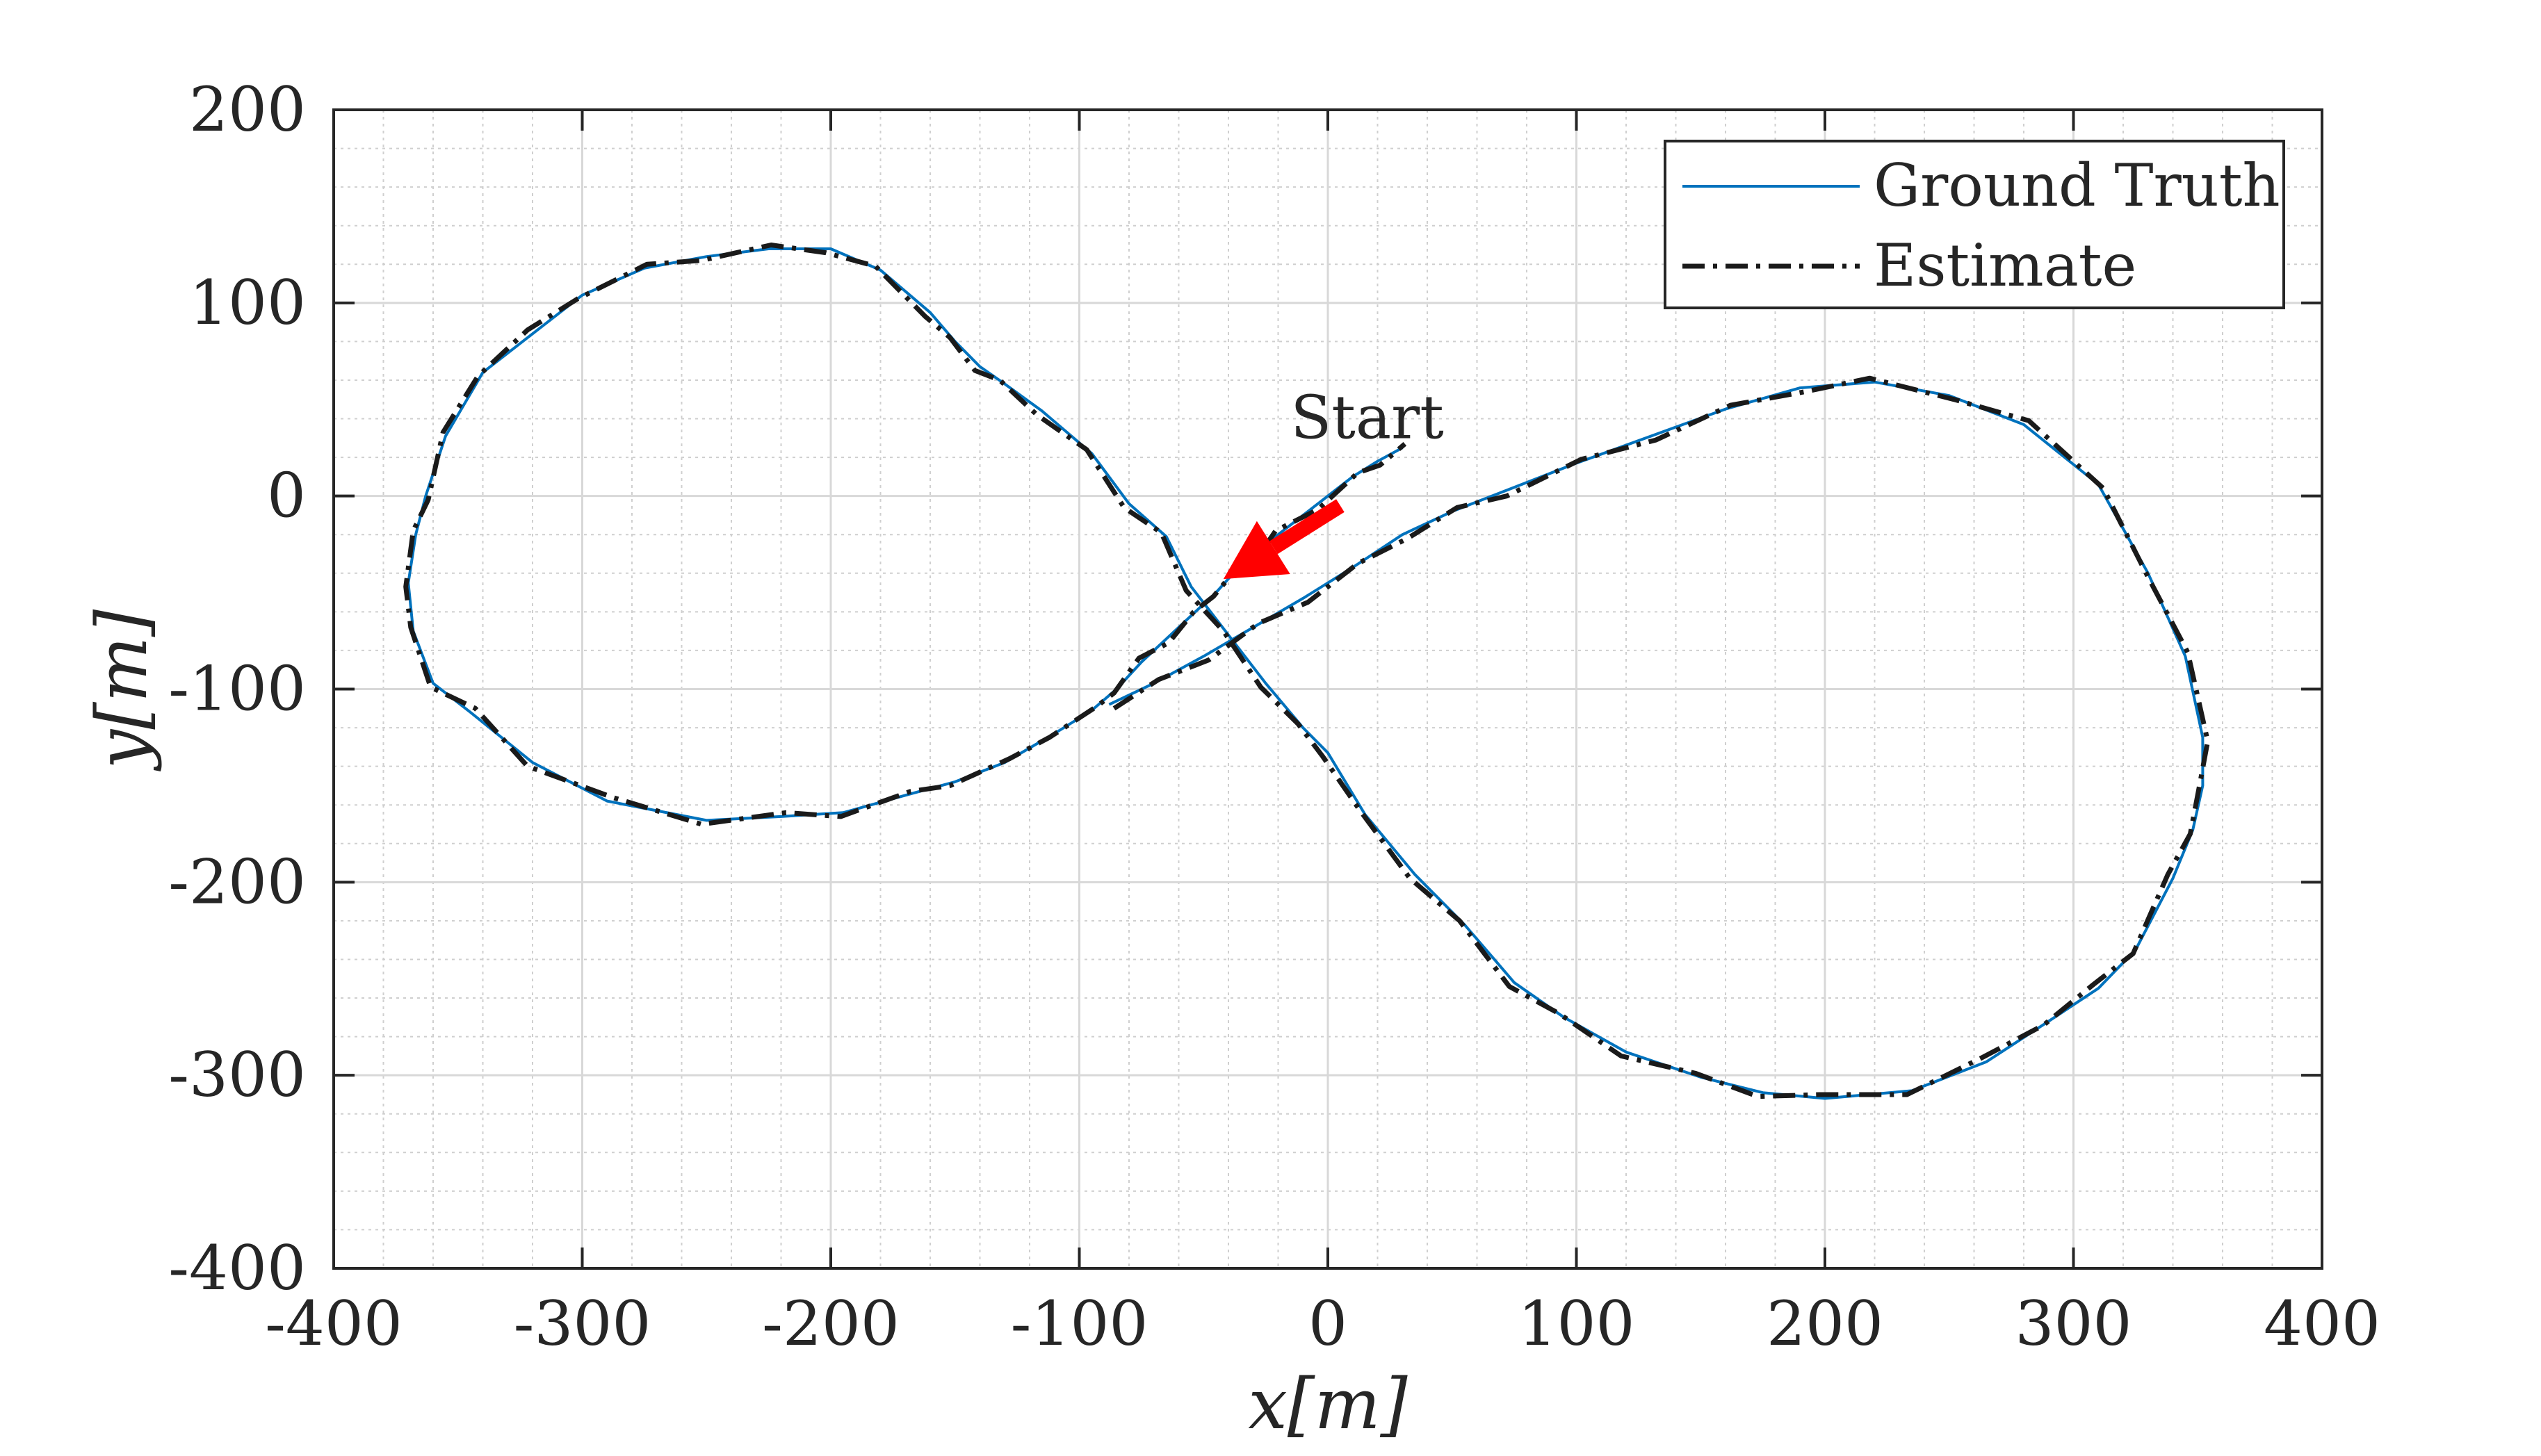 This screenshot has height=1456, width=2541. What do you see at coordinates (286, 496) in the screenshot?
I see `y-tick-label: 0` at bounding box center [286, 496].